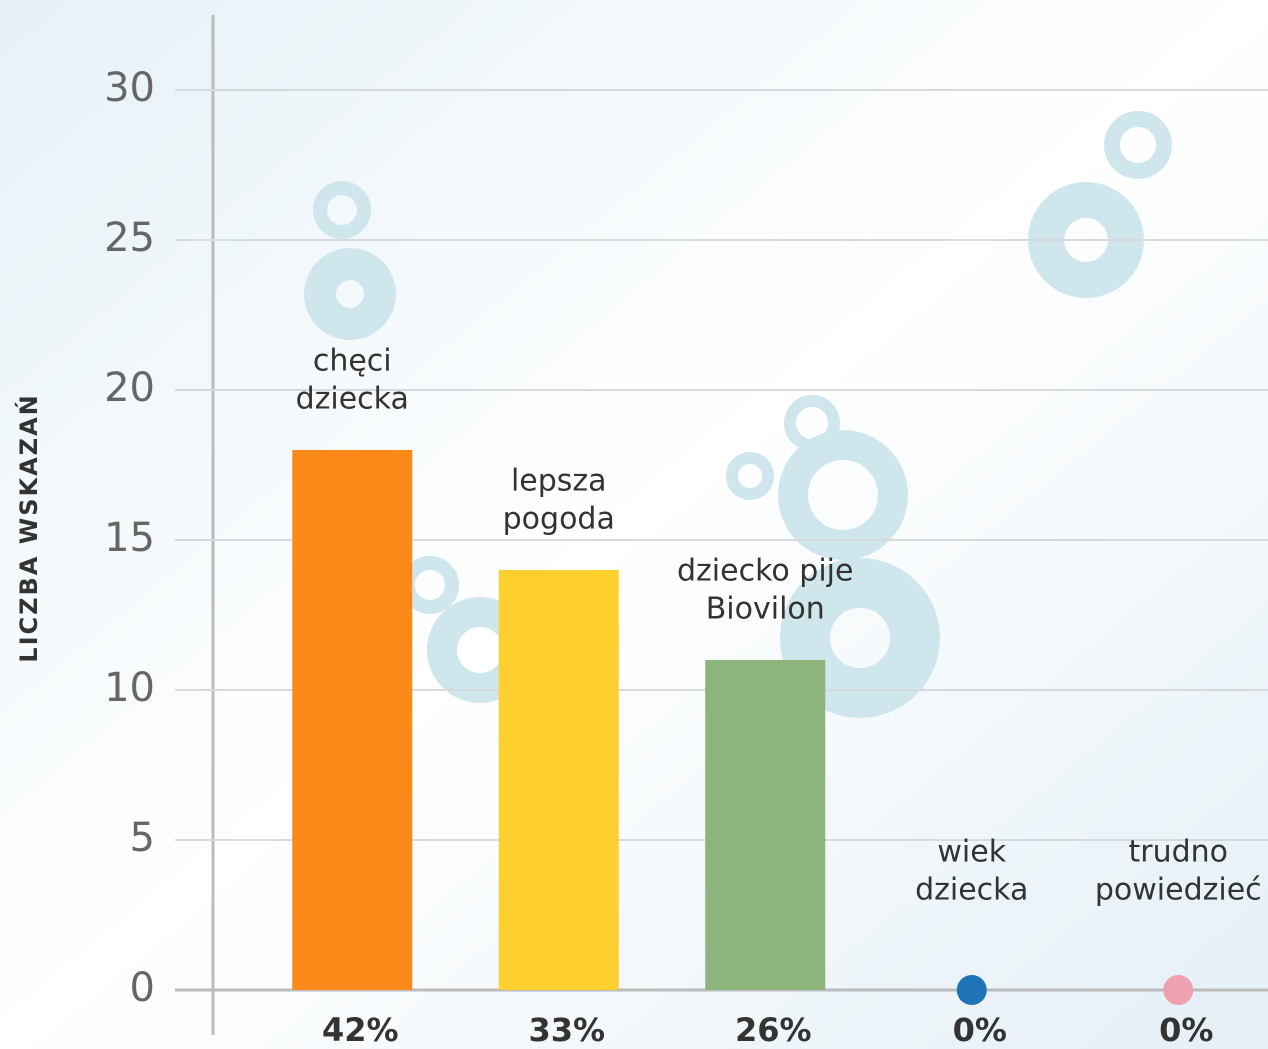  What do you see at coordinates (559, 481) in the screenshot?
I see `category-label: lepsza` at bounding box center [559, 481].